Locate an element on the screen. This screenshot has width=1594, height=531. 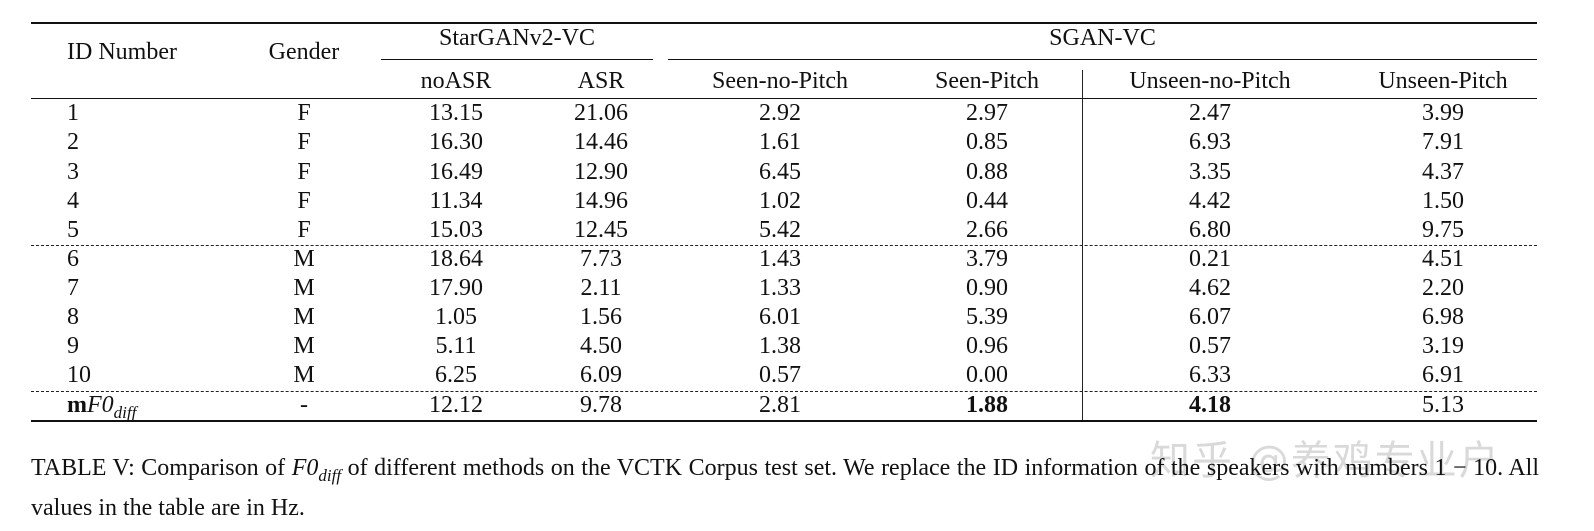
row-value: 3.19 is located at coordinates (1443, 346).